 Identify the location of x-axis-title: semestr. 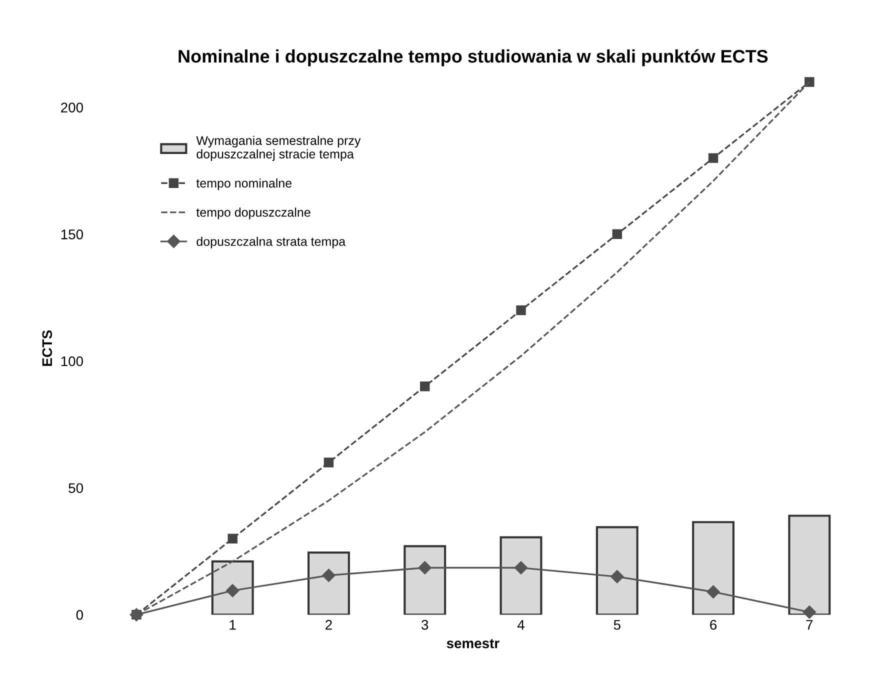
(473, 643).